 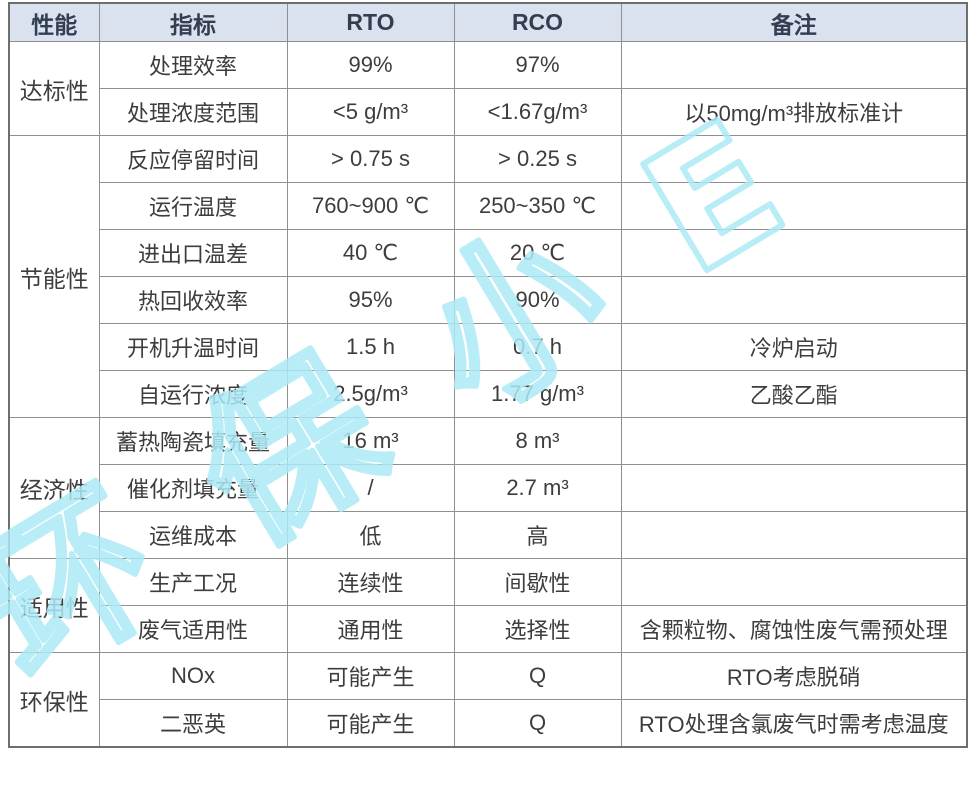 I want to click on table-row: 运维成本 低 高, so click(x=488, y=535).